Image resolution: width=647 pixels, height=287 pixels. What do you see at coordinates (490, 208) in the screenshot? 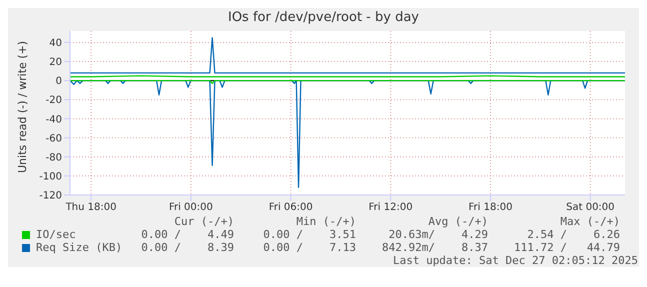
I see `x-tick-label: Fri 18:00` at bounding box center [490, 208].